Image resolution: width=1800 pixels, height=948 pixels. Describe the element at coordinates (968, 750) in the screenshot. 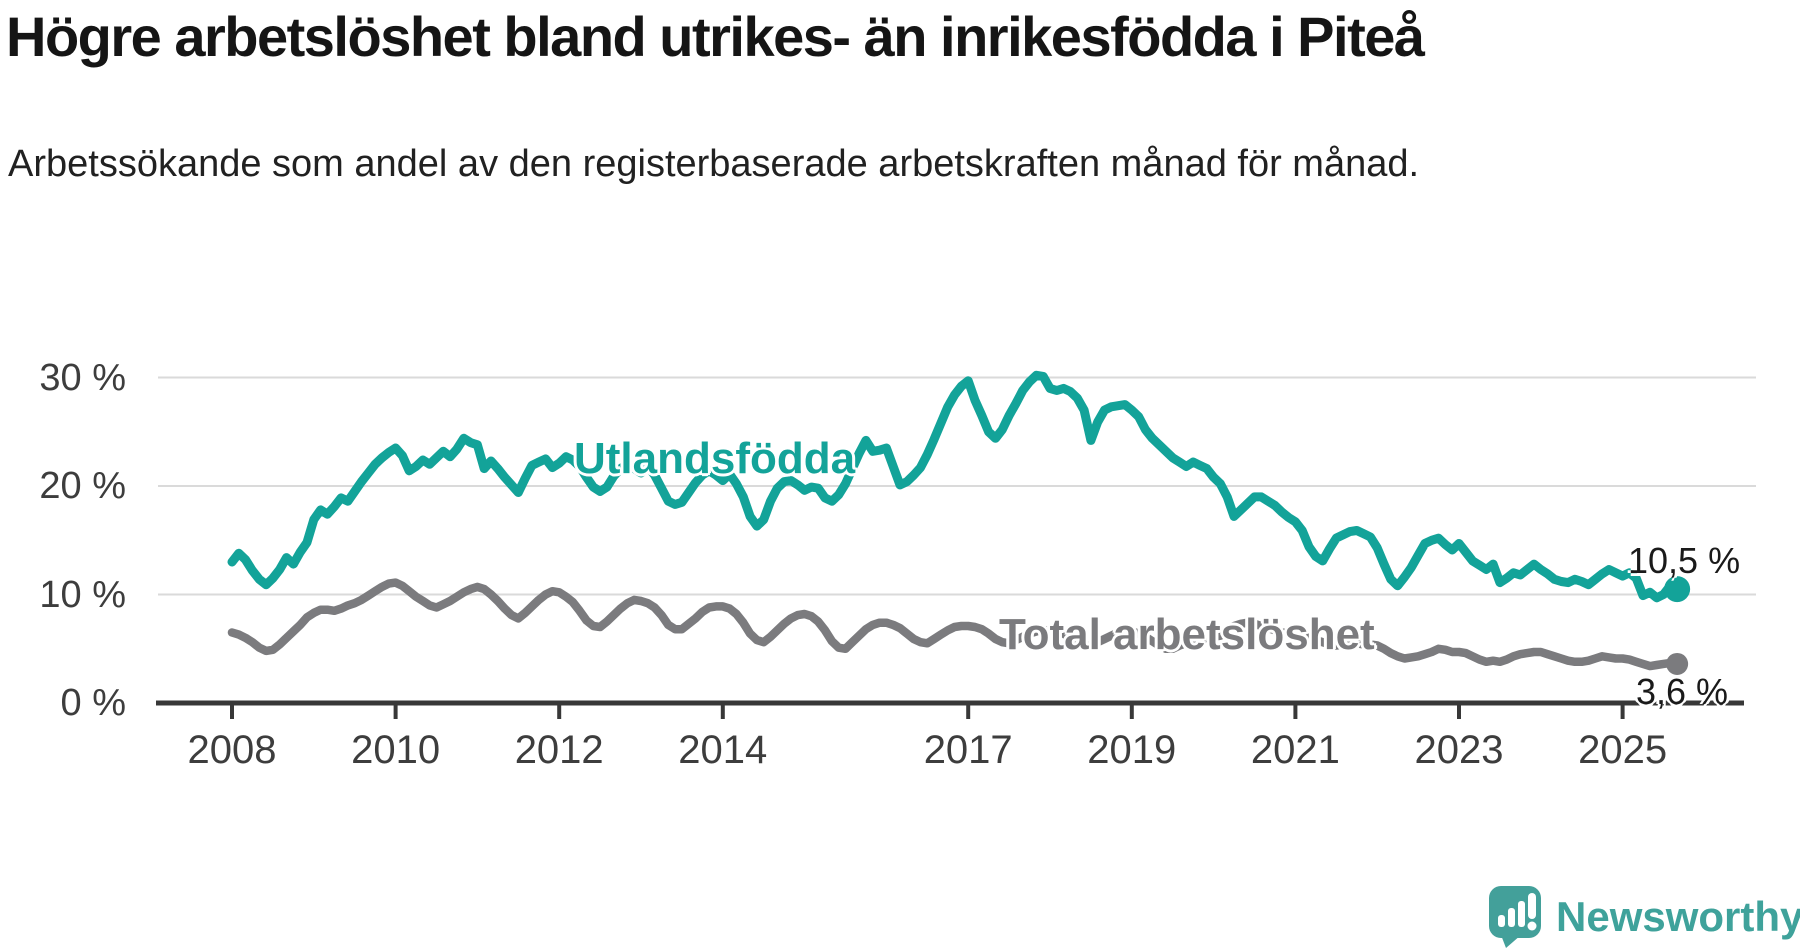

I see `x-axis-label: 2017` at that location.